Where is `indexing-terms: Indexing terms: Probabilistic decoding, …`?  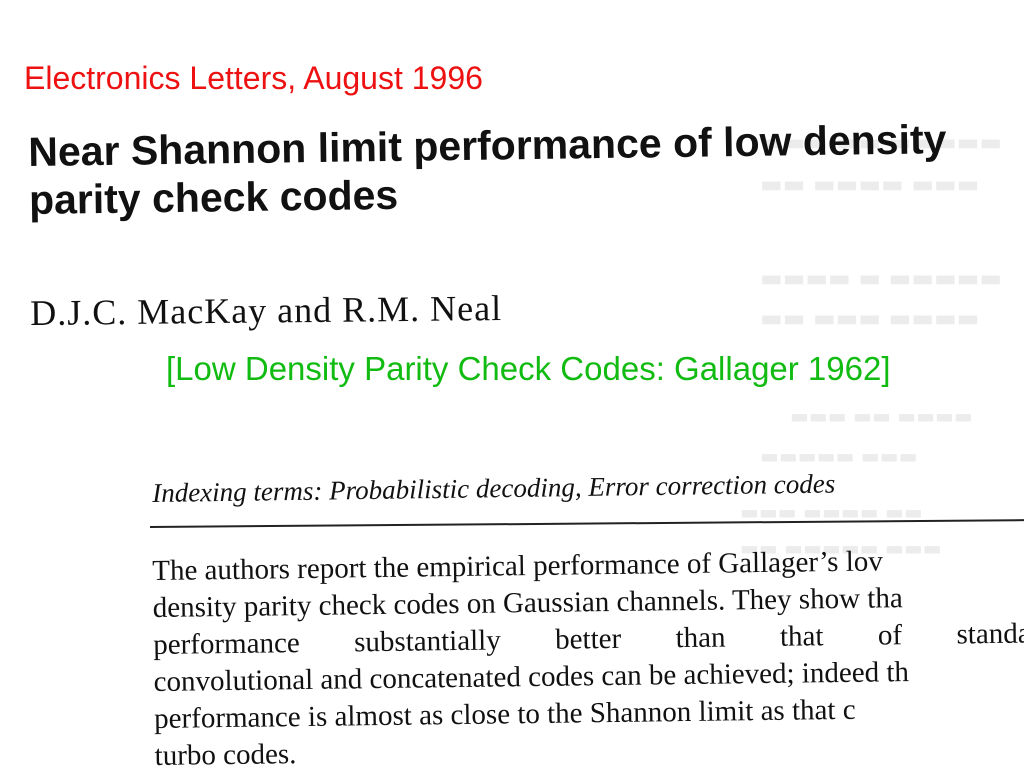
indexing-terms: Indexing terms: Probabilistic decoding, … is located at coordinates (494, 488).